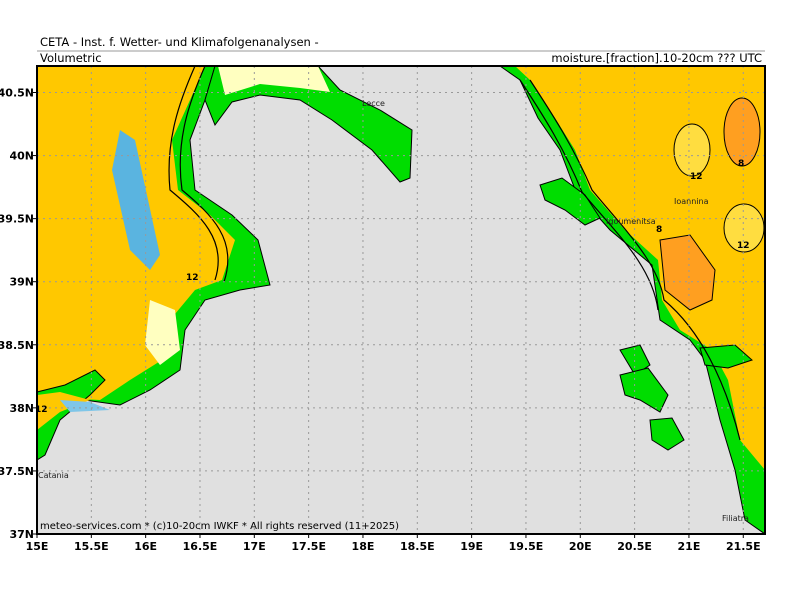 This screenshot has height=604, width=800. What do you see at coordinates (17, 219) in the screenshot?
I see `y-tick-label: 39.5N` at bounding box center [17, 219].